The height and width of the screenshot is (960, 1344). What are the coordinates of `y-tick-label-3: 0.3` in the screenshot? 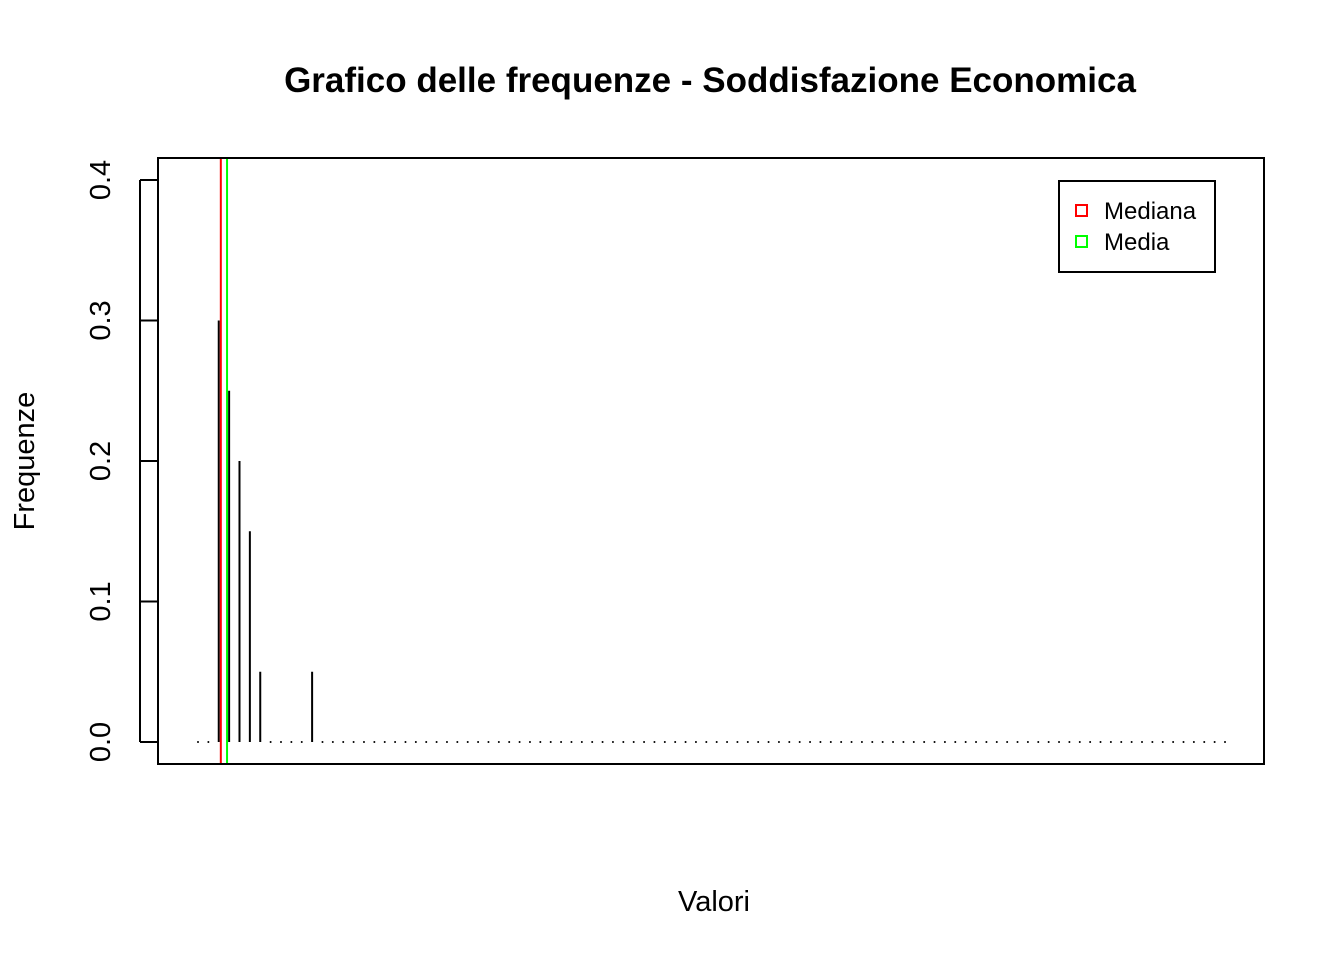 It's located at (101, 320).